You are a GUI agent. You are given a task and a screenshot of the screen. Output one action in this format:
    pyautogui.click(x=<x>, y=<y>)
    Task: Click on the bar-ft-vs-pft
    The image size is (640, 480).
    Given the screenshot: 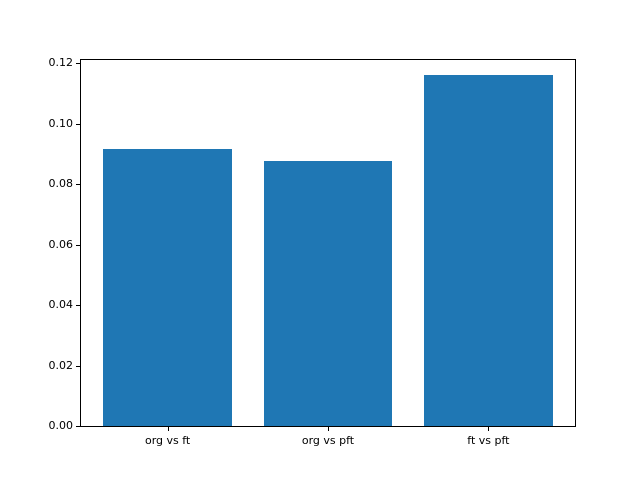 What is the action you would take?
    pyautogui.click(x=488, y=250)
    